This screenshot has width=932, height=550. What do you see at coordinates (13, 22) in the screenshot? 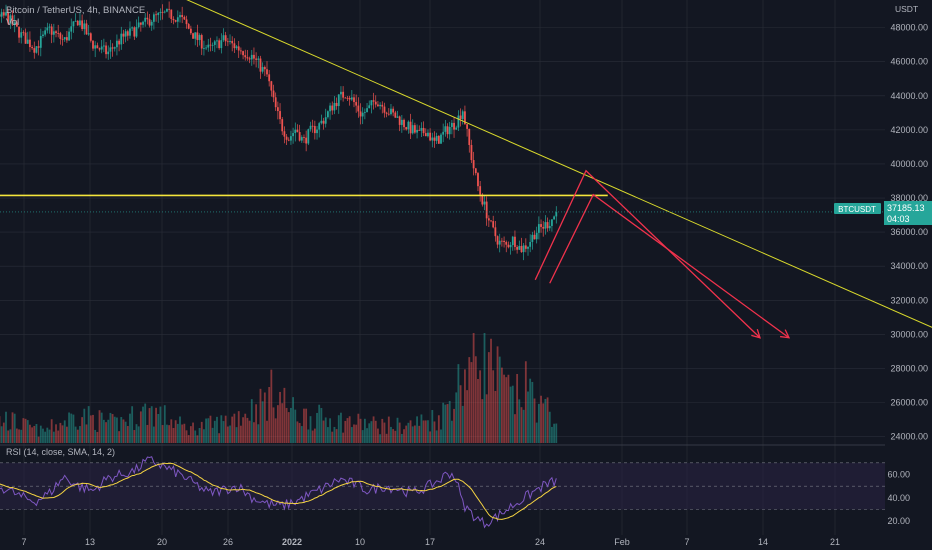
I see `volume-indicator-label: Vol` at bounding box center [13, 22].